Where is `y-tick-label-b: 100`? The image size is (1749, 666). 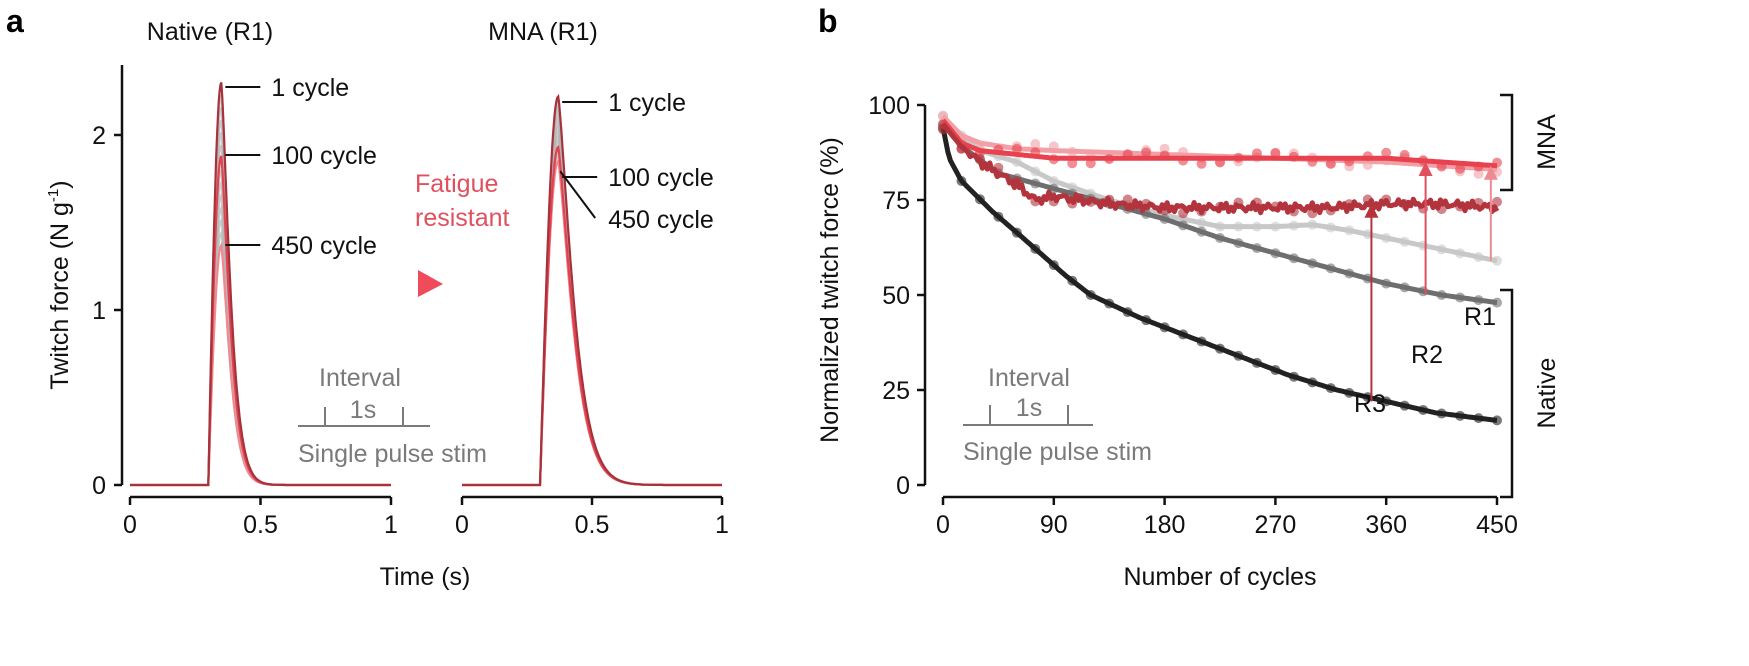
y-tick-label-b: 100 is located at coordinates (889, 106).